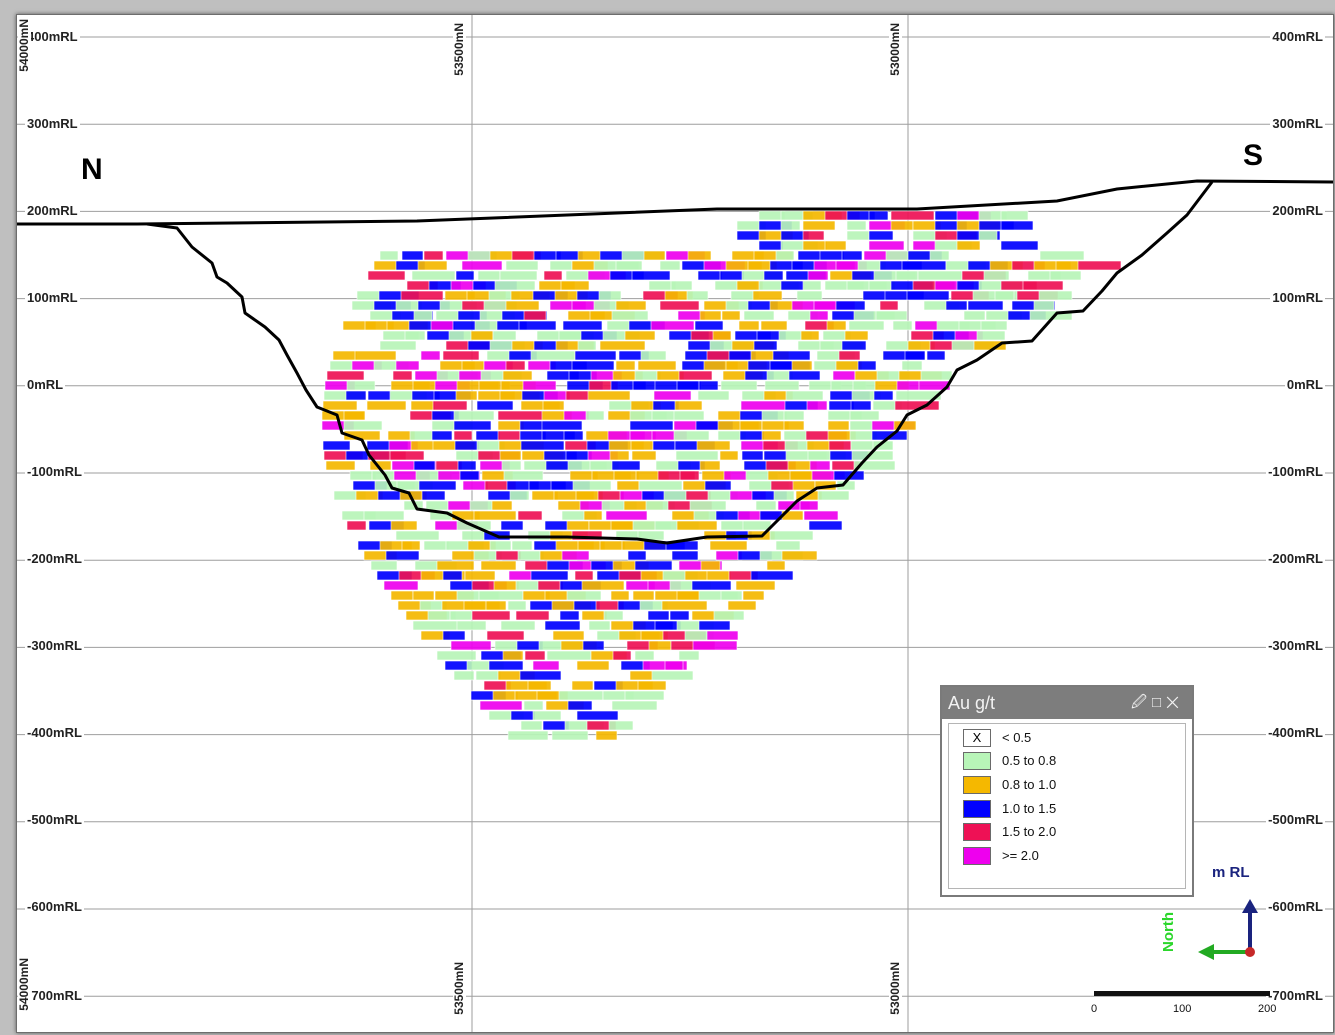  What do you see at coordinates (1297, 297) in the screenshot?
I see `rl-label-right: 100mRL` at bounding box center [1297, 297].